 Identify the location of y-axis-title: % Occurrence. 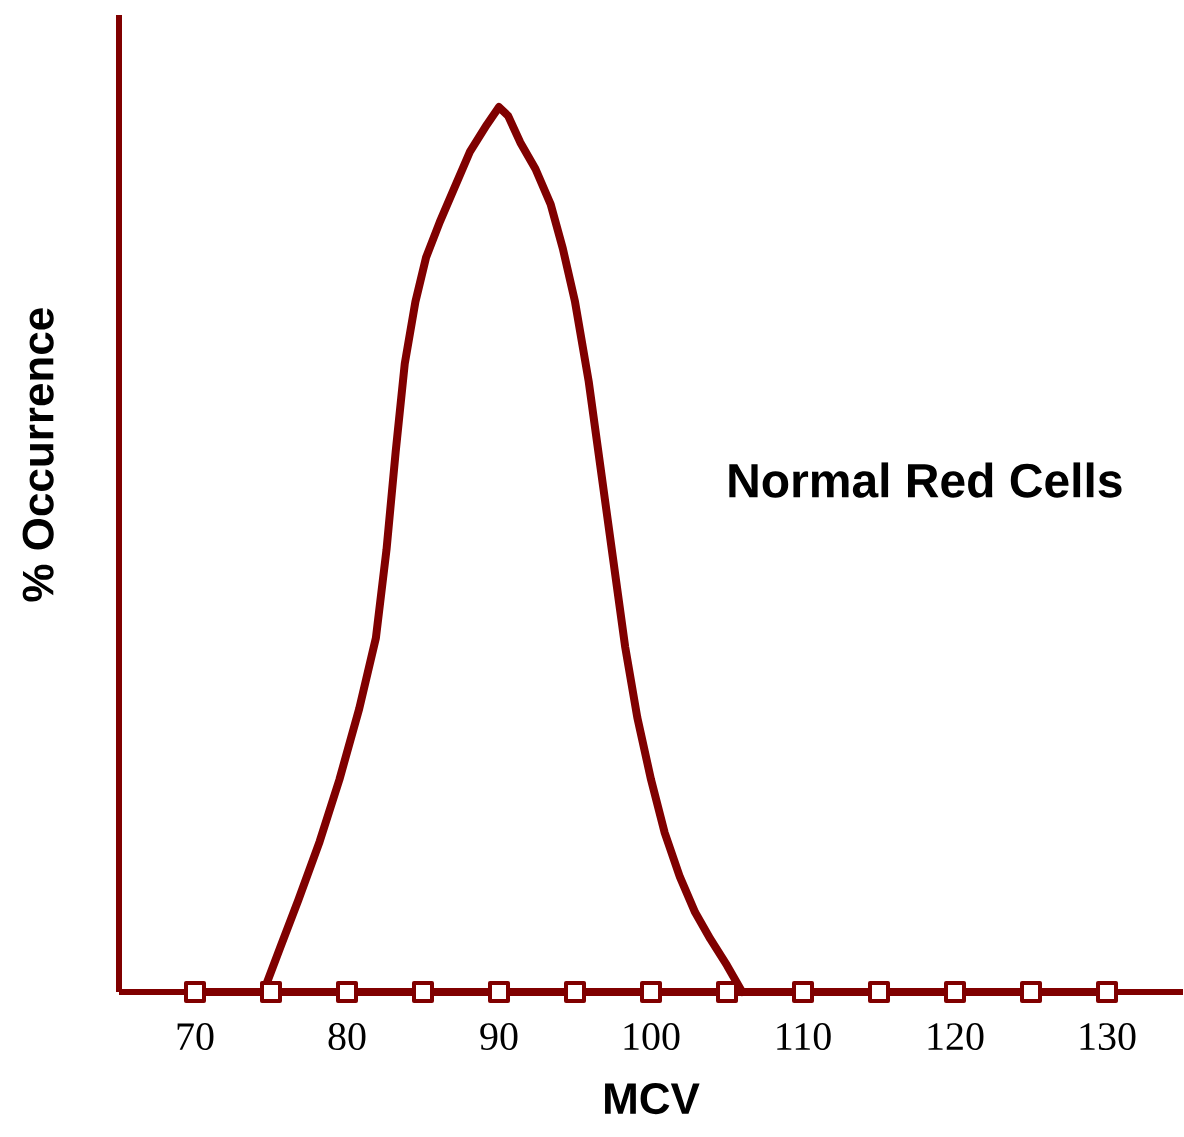
(38, 455).